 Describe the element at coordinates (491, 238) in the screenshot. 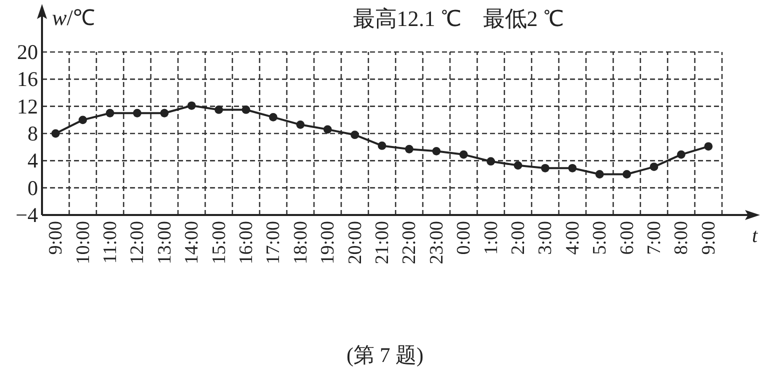

I see `x-tick-label: 1:00` at that location.